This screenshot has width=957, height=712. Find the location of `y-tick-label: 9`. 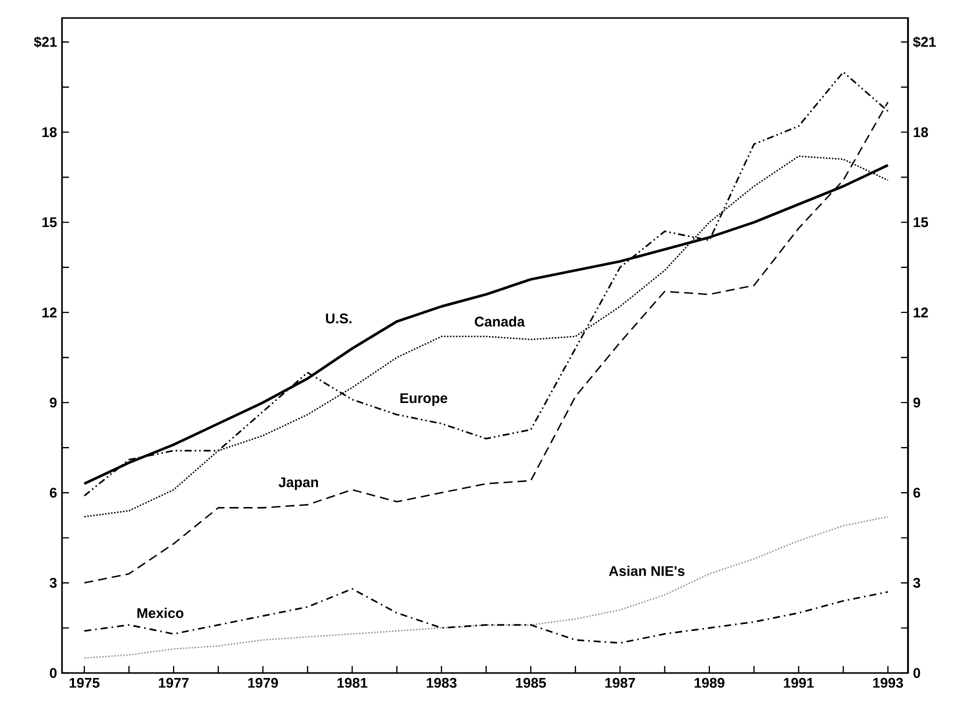

y-tick-label: 9 is located at coordinates (53, 403).